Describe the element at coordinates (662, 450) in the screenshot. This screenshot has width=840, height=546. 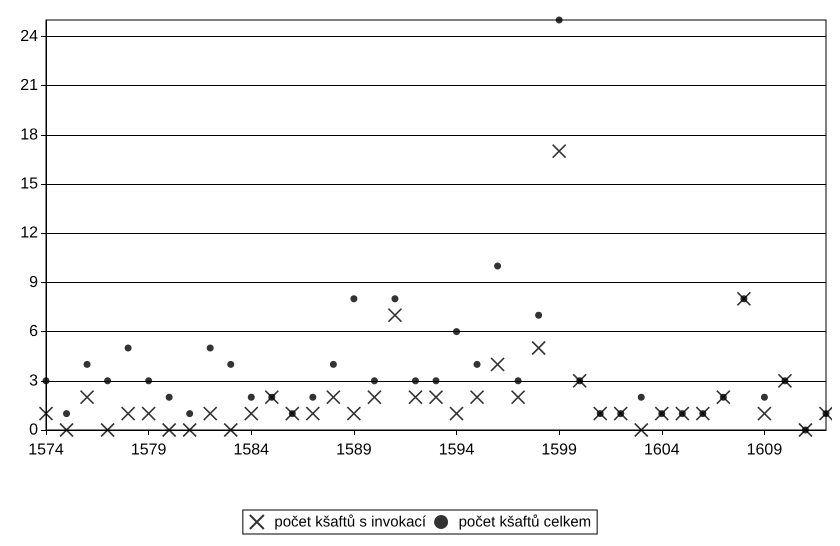
I see `x-tick-label: 1604` at that location.